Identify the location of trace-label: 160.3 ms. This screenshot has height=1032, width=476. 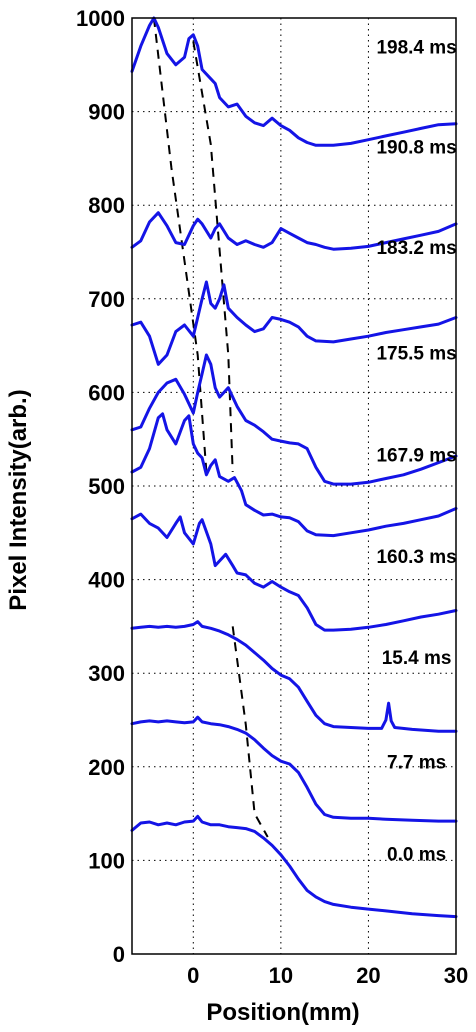
(416, 557).